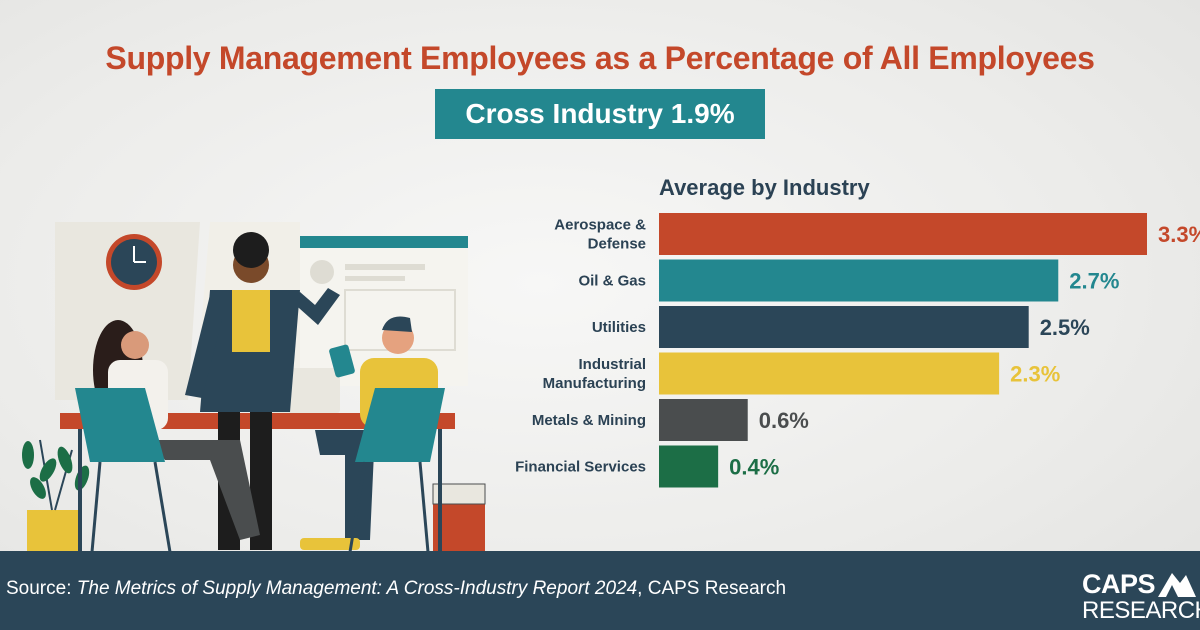 Image resolution: width=1200 pixels, height=630 pixels. What do you see at coordinates (903, 234) in the screenshot?
I see `bar-aerospace-and-defense` at bounding box center [903, 234].